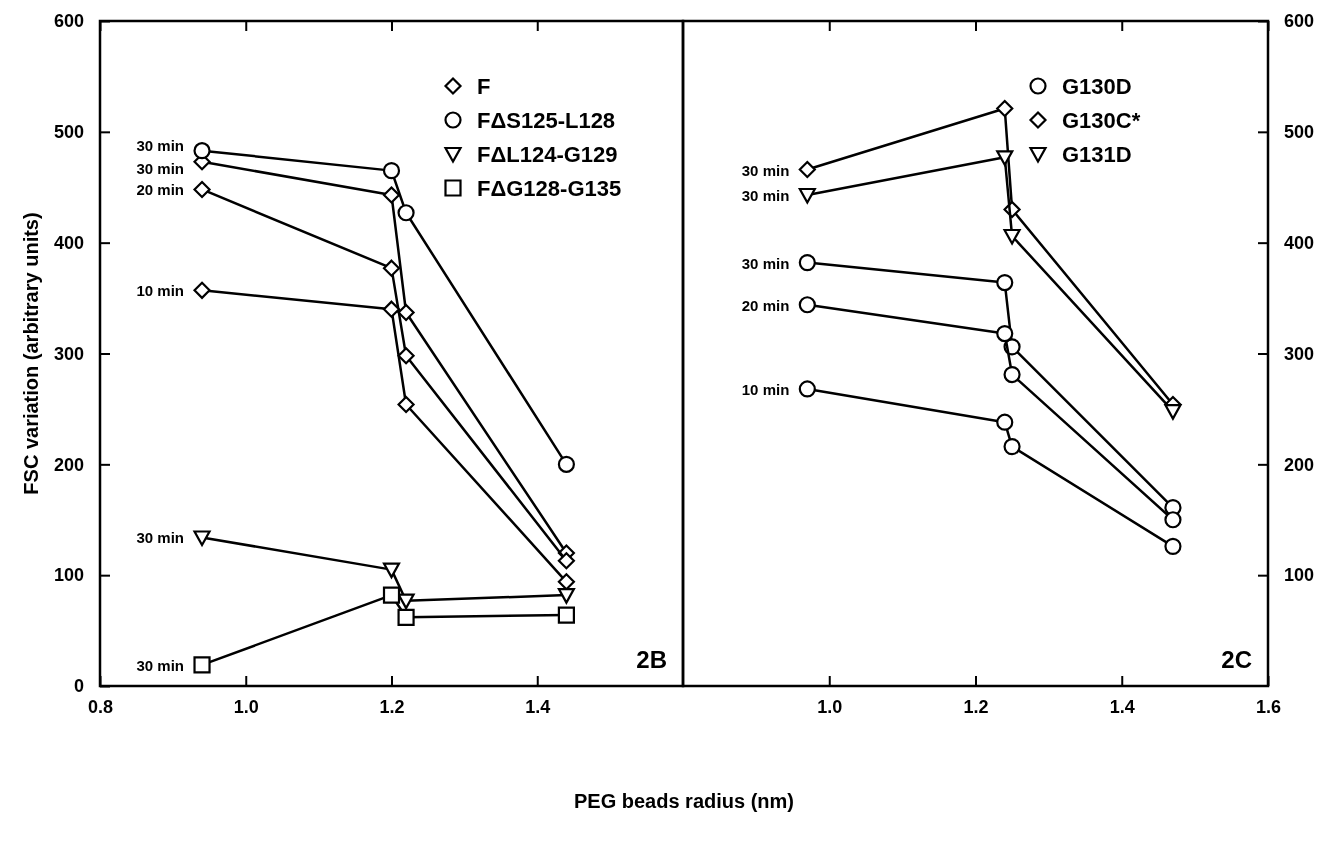 The width and height of the screenshot is (1324, 842). What do you see at coordinates (1268, 706) in the screenshot?
I see `x-tick-label: 1.6` at bounding box center [1268, 706].